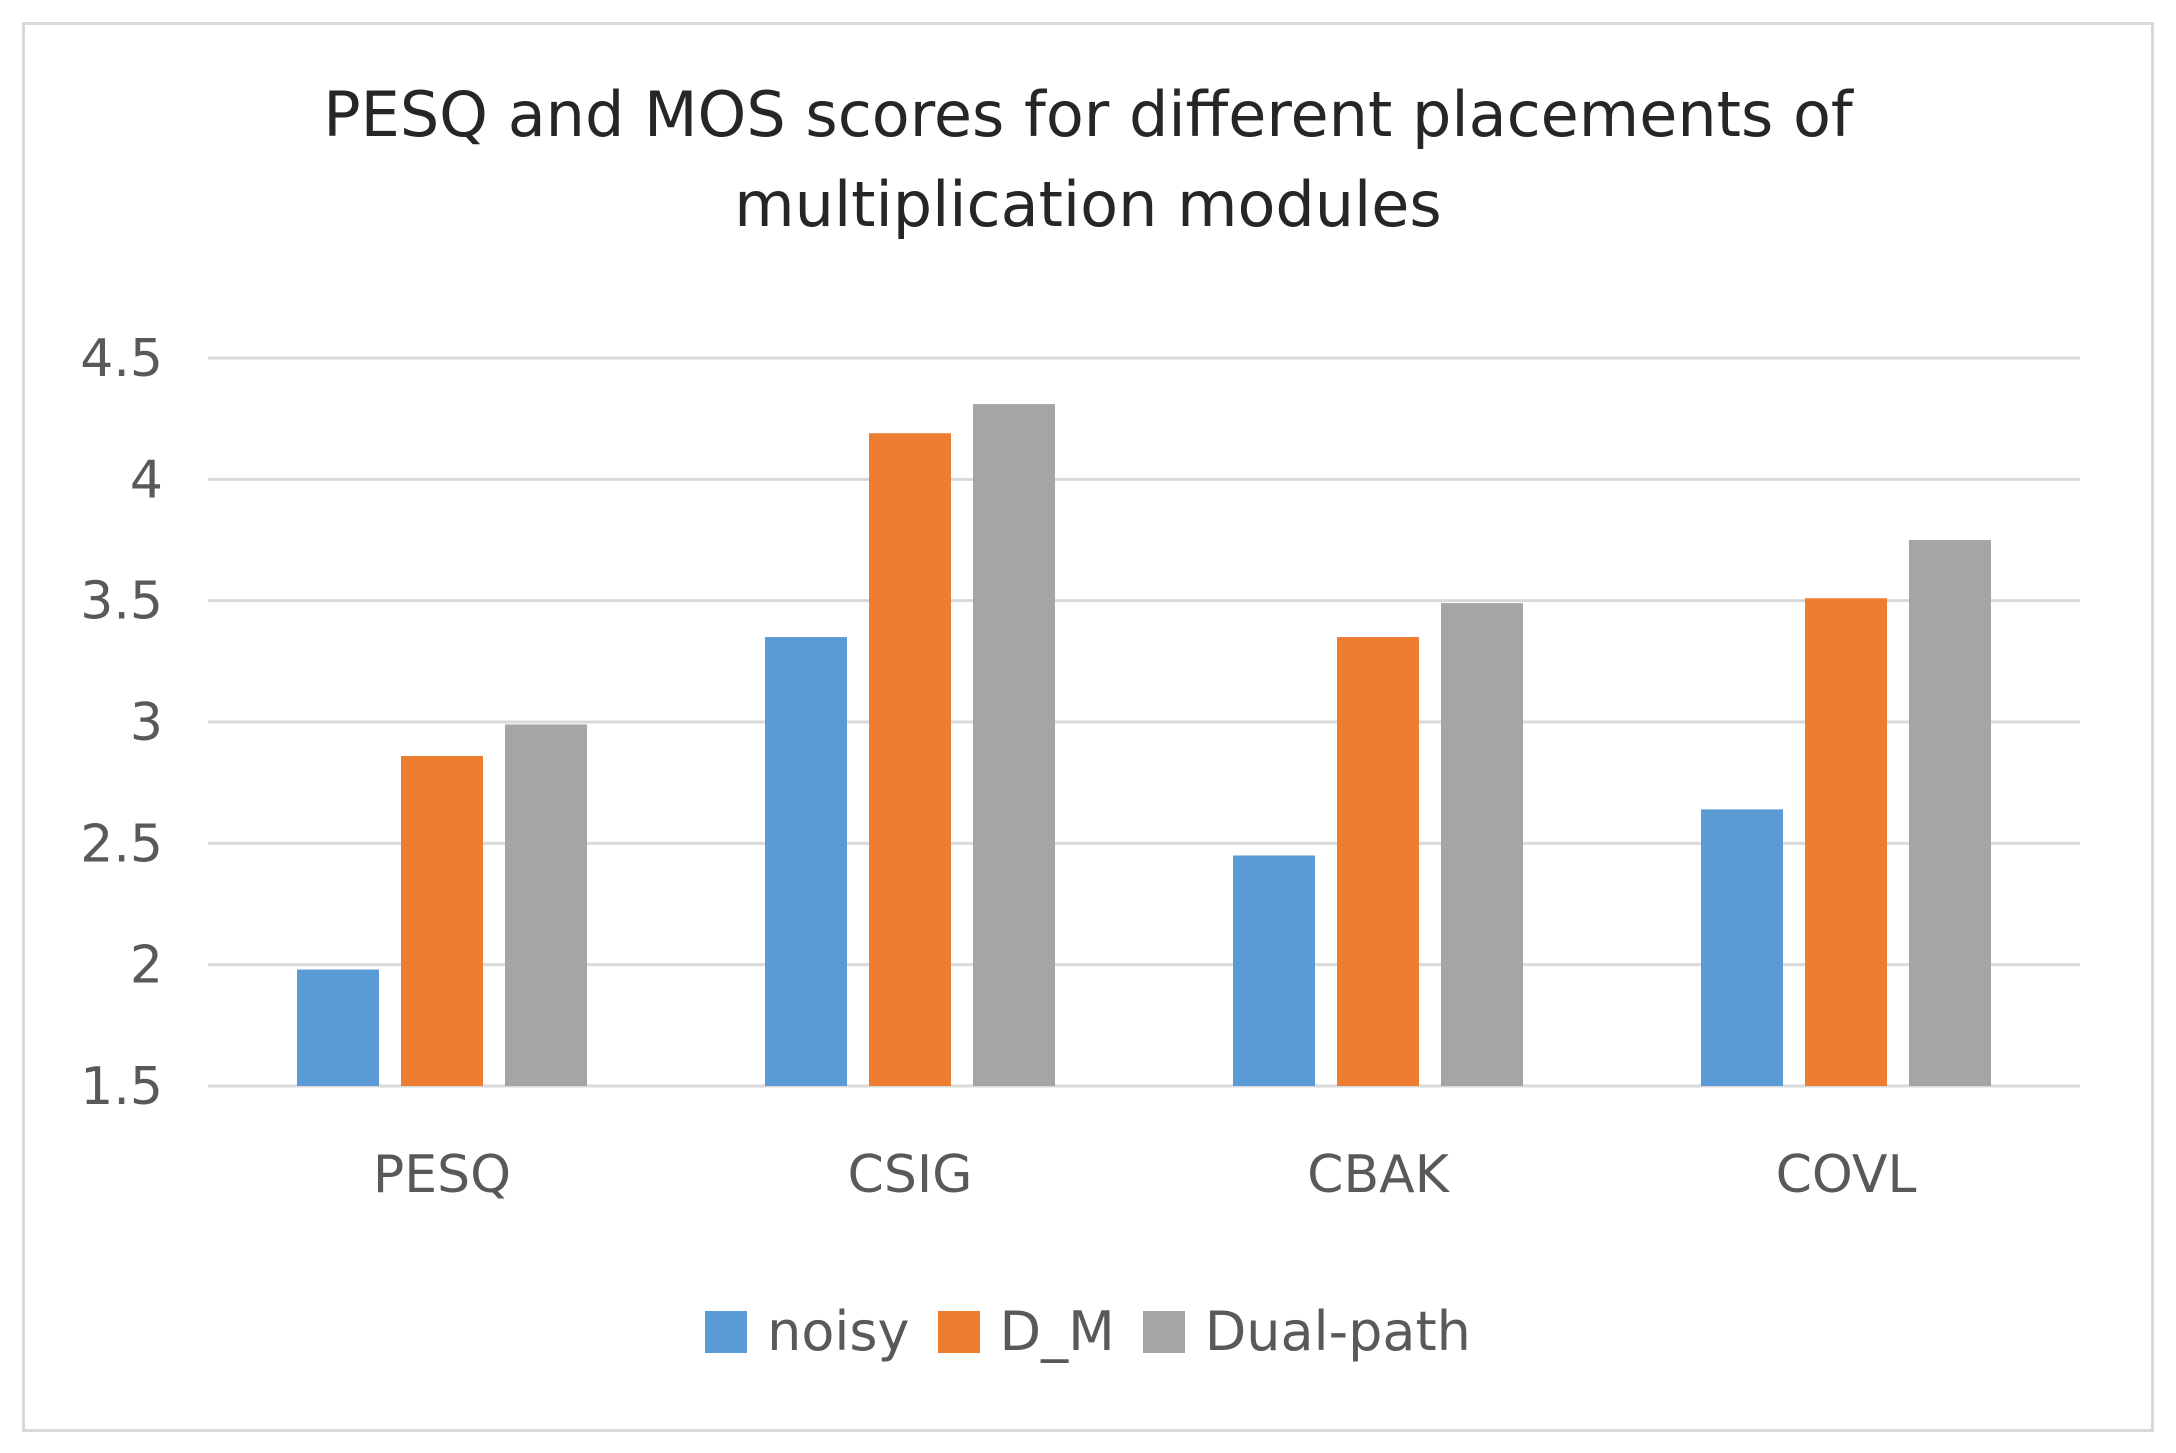  What do you see at coordinates (838, 1331) in the screenshot?
I see `legend-label-noisy: noisy` at bounding box center [838, 1331].